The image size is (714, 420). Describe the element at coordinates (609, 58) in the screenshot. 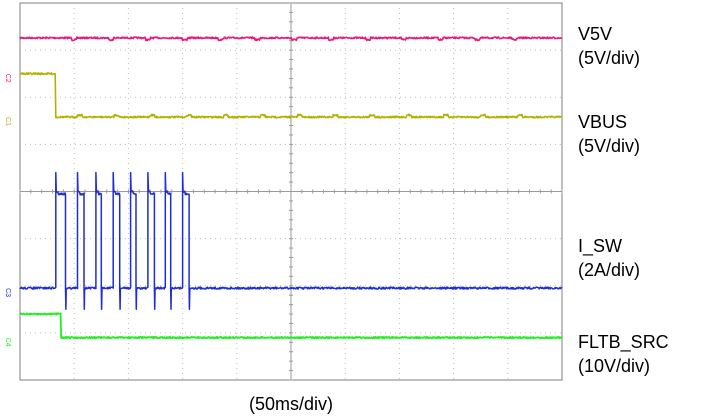

I see `v5v-scale: (5V/div)` at that location.